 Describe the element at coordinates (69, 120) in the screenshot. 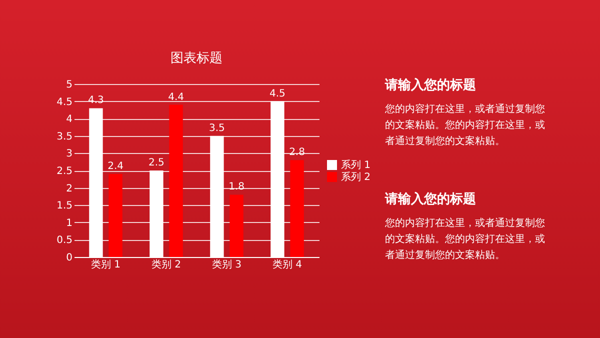

I see `y-tick-label: 4` at that location.